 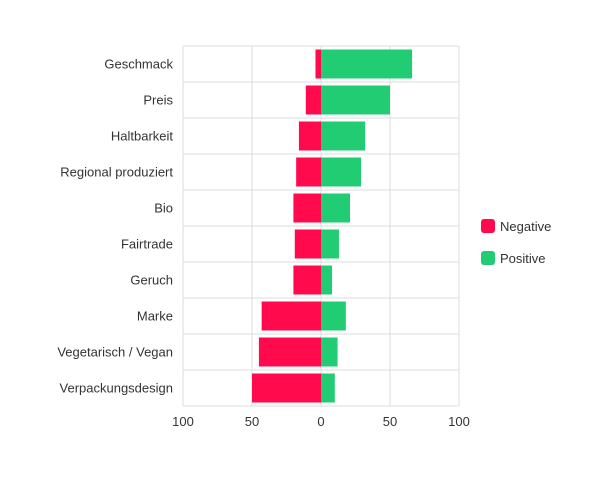 What do you see at coordinates (138, 64) in the screenshot?
I see `category-label: Geschmack` at bounding box center [138, 64].